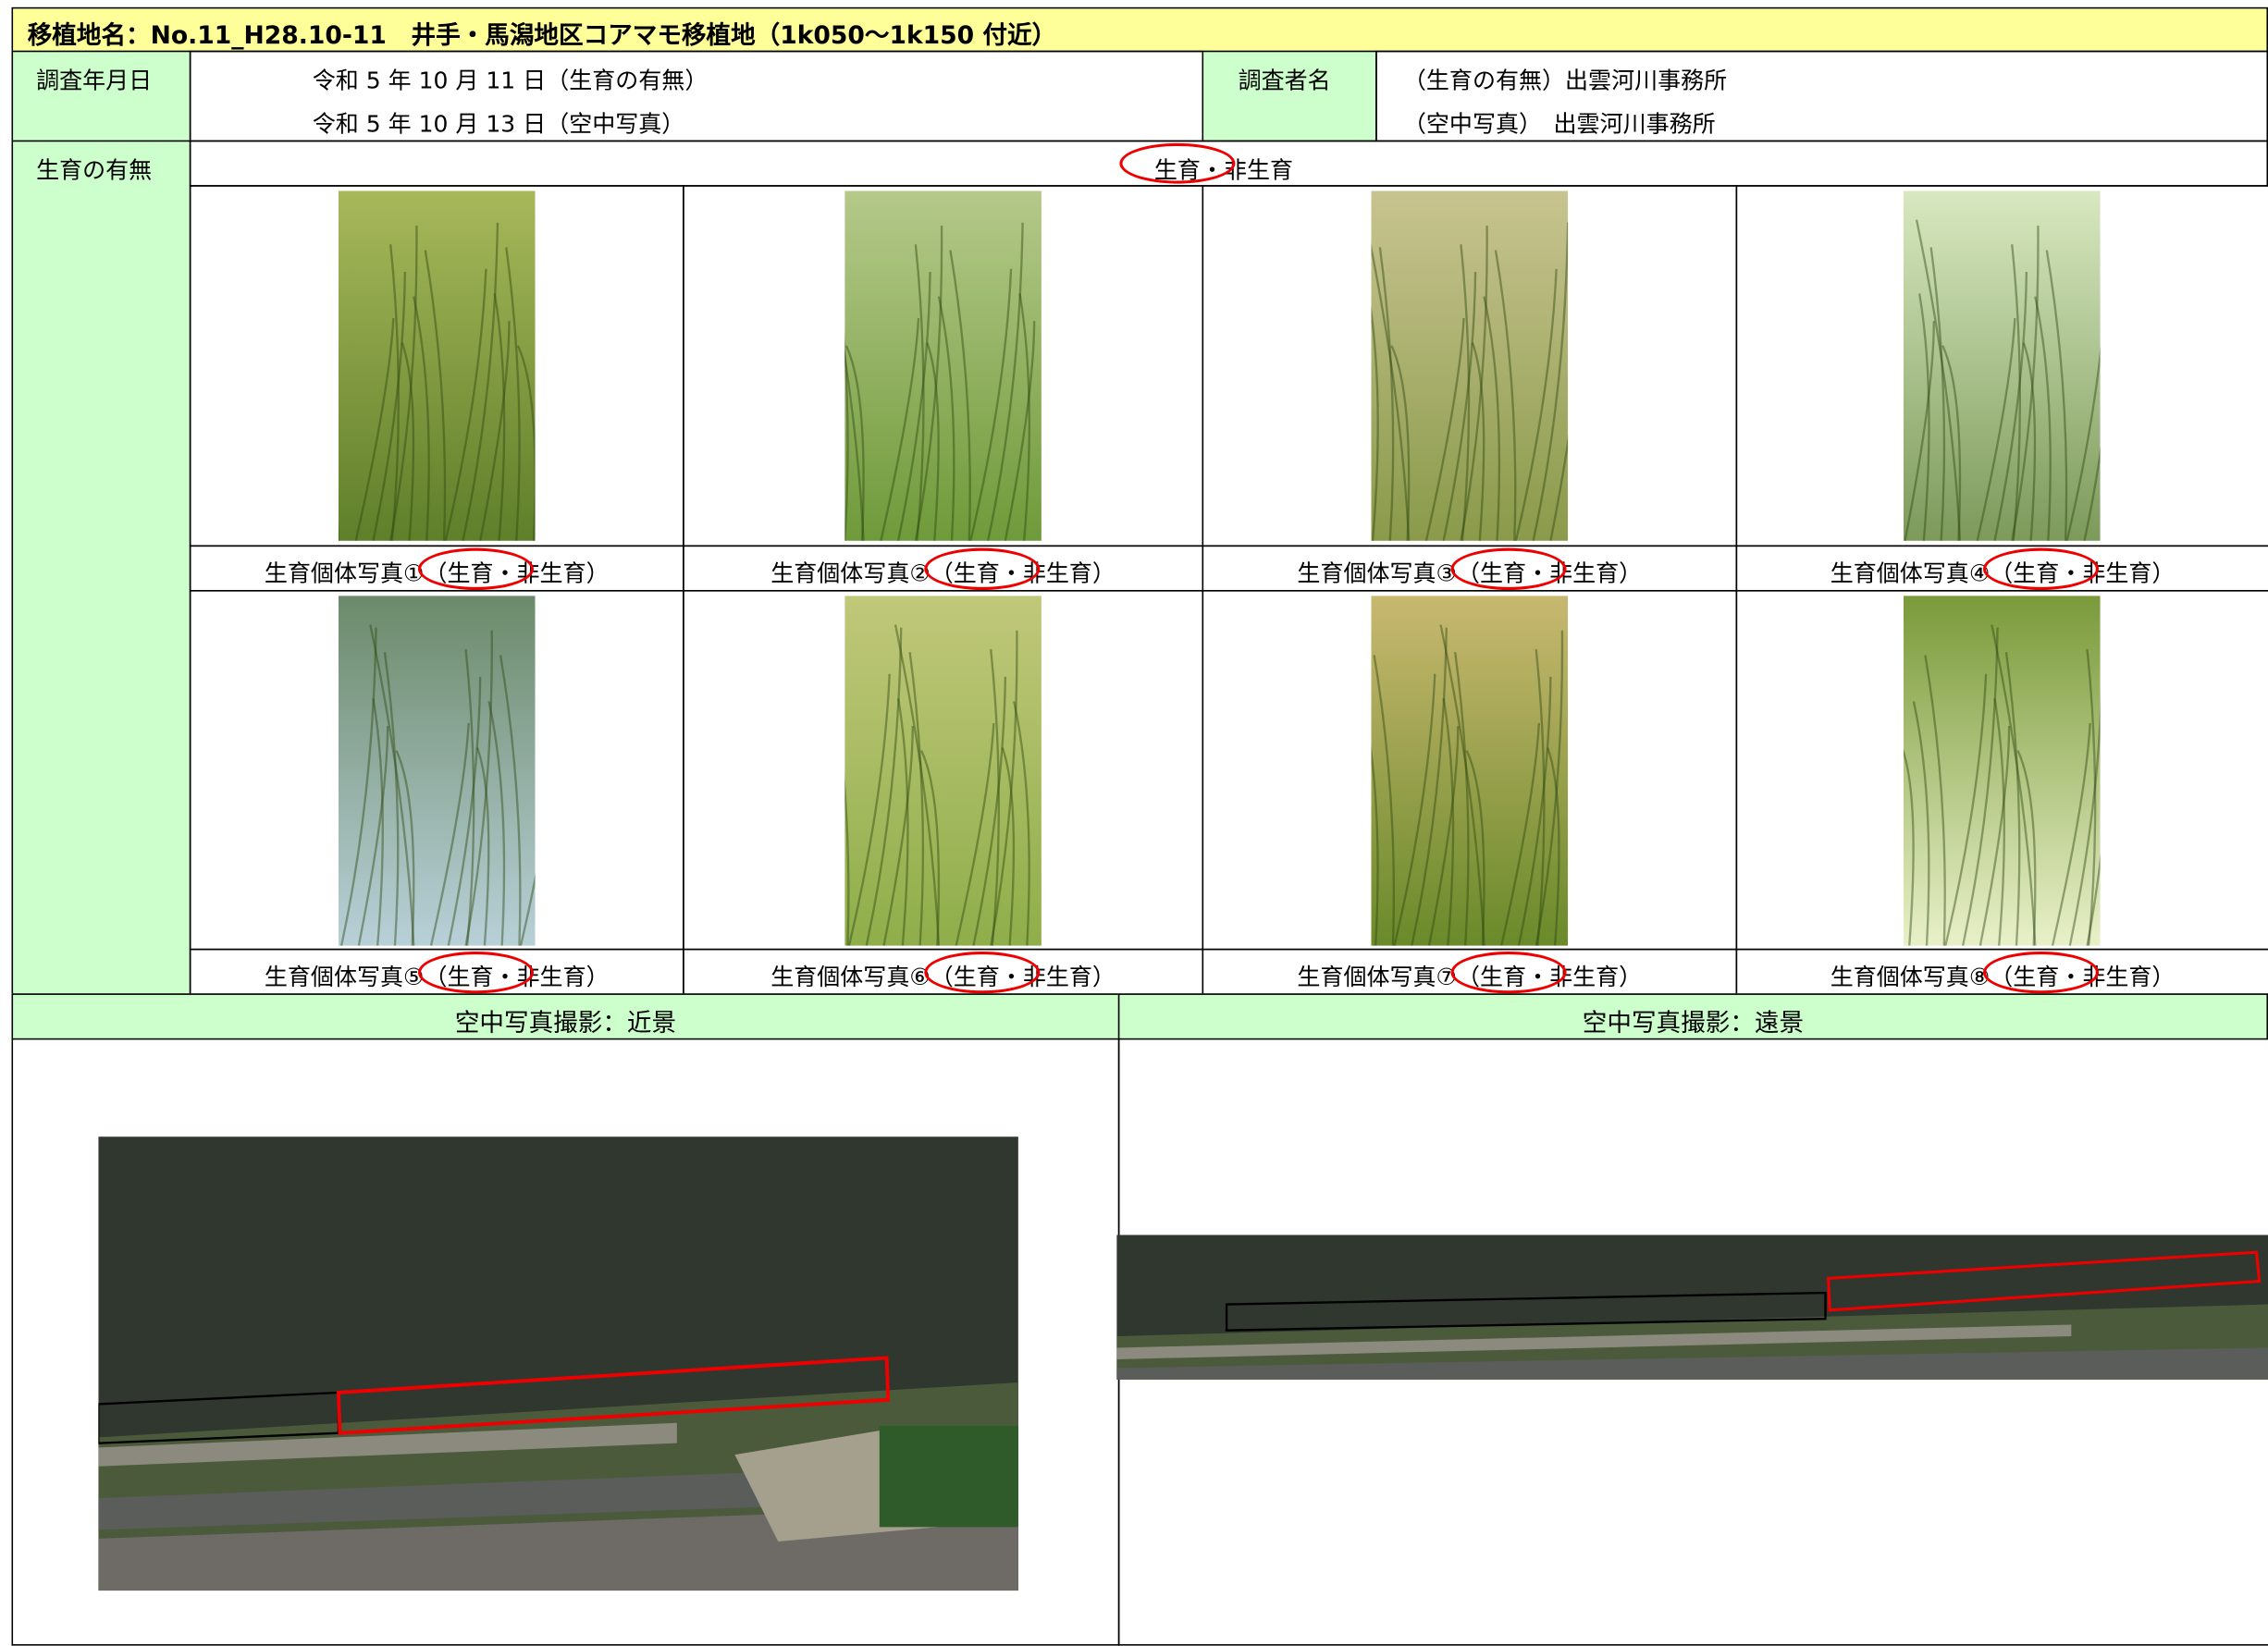 The image size is (2268, 1646). What do you see at coordinates (94, 169) in the screenshot?
I see `presence-label: 生育の有無` at bounding box center [94, 169].